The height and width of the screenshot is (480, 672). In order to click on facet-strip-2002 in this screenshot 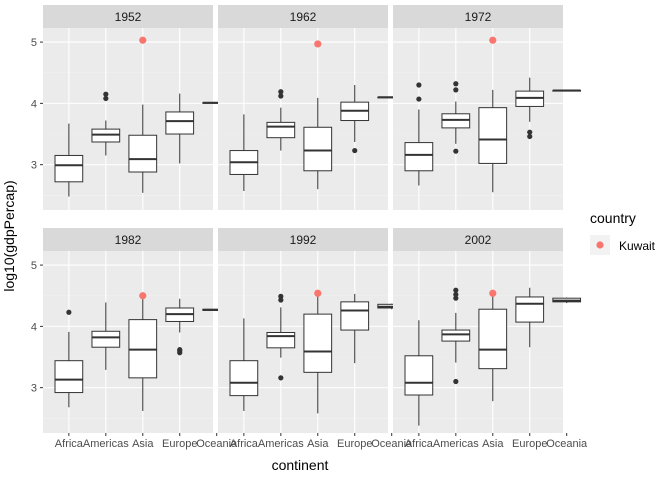, I will do `click(478, 239)`.